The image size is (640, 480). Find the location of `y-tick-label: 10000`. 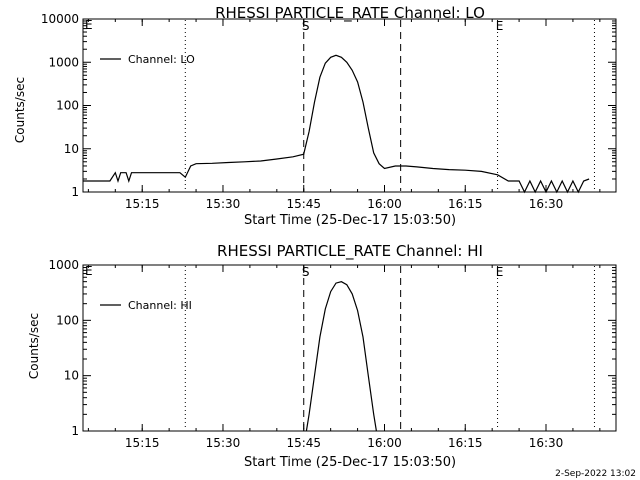

y-tick-label: 10000 is located at coordinates (60, 19).